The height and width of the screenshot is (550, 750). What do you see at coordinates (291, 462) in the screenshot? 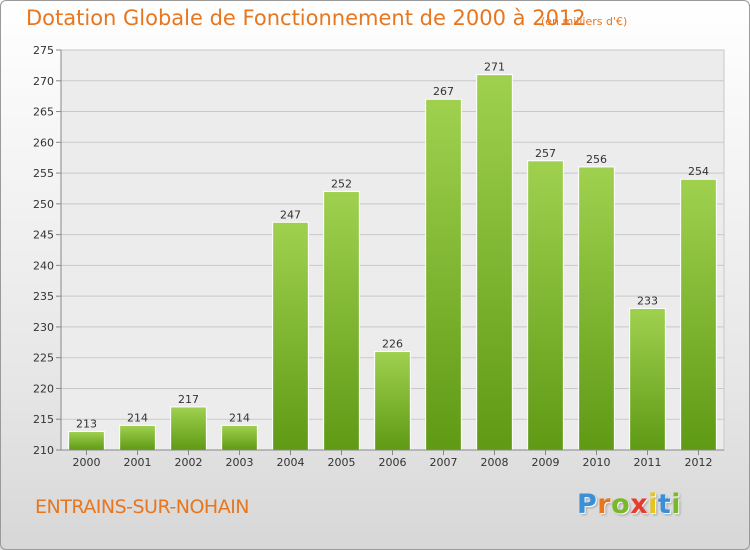
I see `x-tick-label-2004: 2004` at bounding box center [291, 462].